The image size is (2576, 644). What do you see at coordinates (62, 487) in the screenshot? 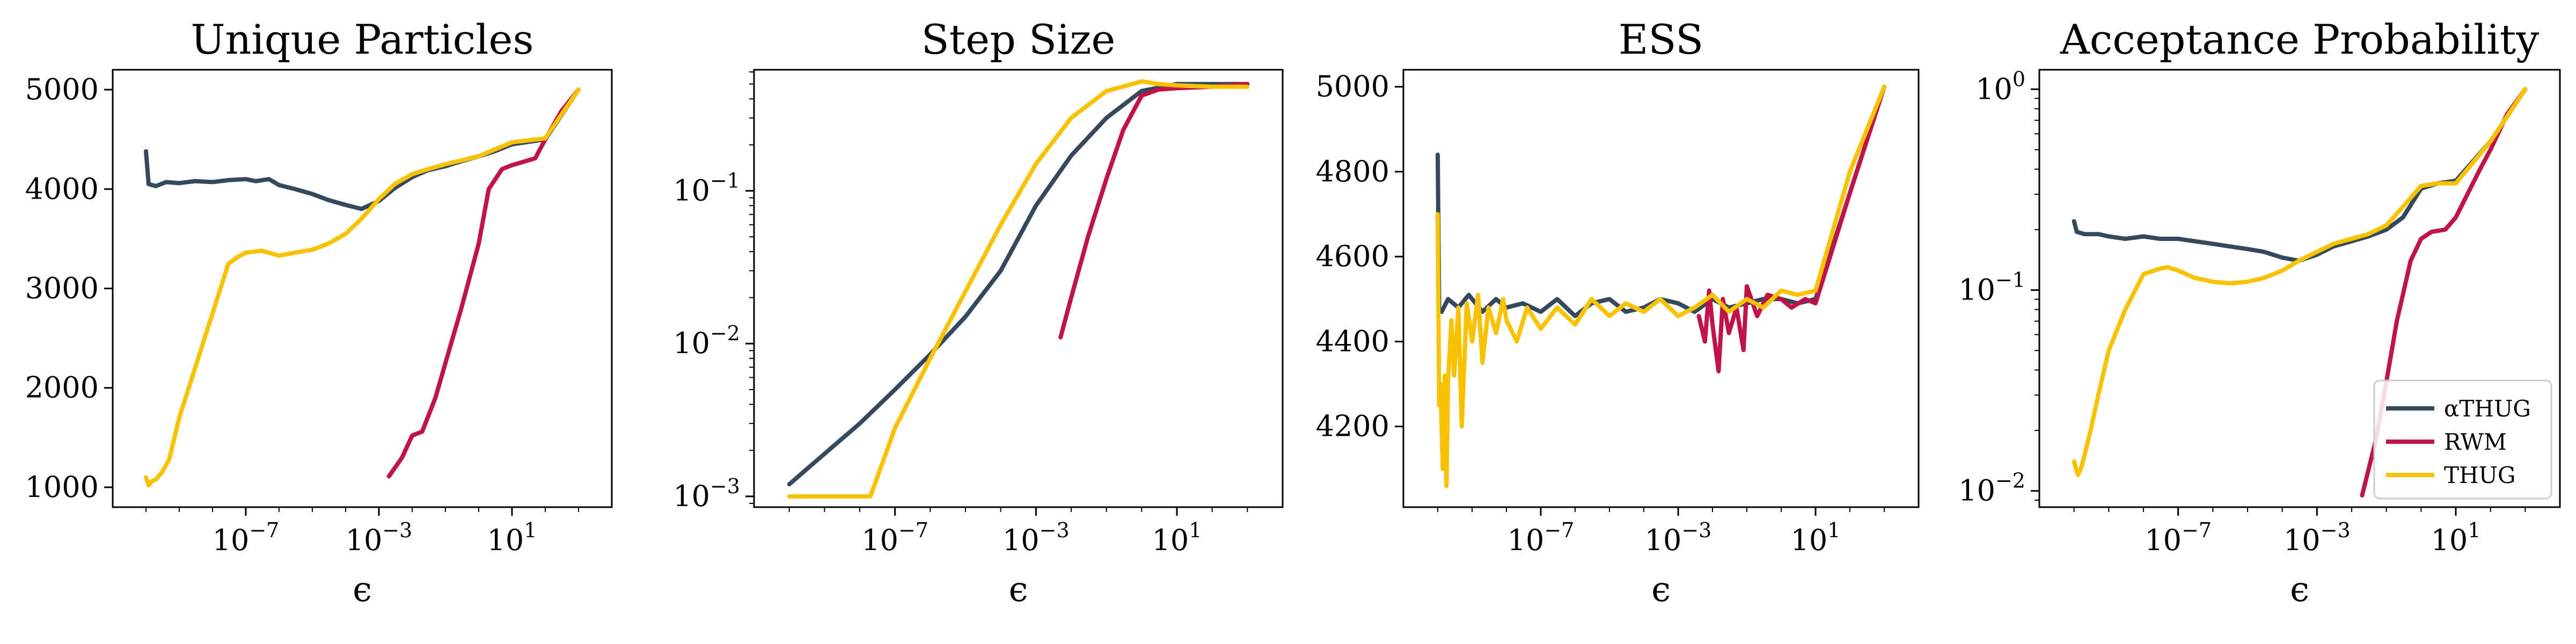
I see `y-tick-label: 1000` at bounding box center [62, 487].